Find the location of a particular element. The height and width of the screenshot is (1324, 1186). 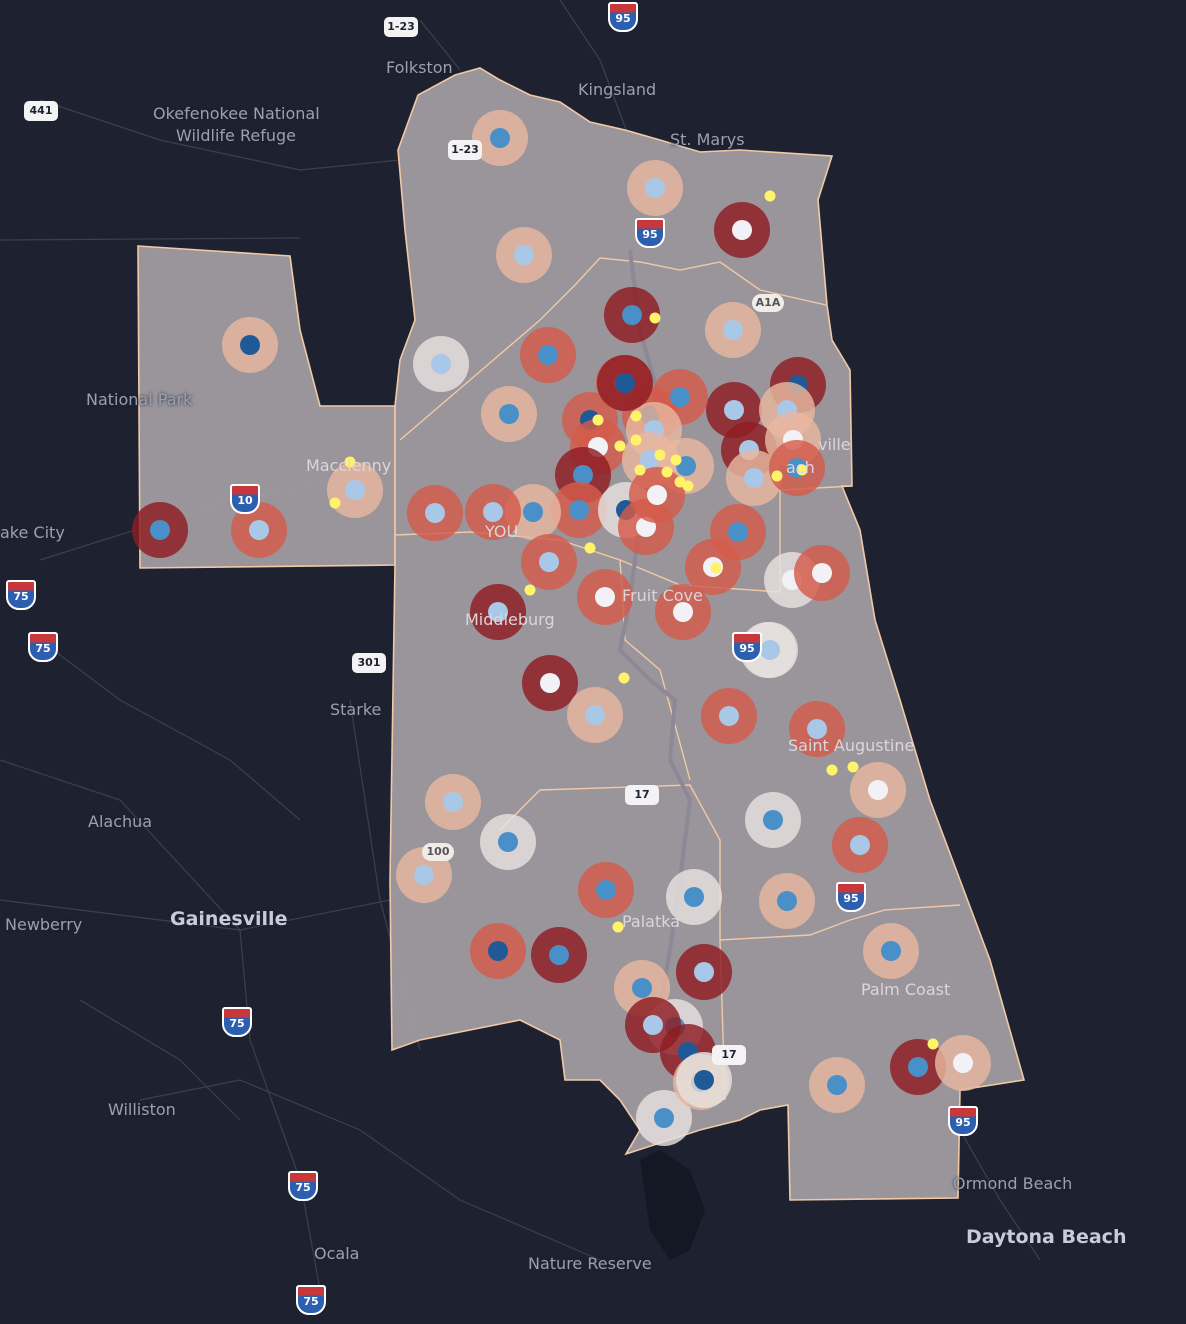

route-shield-icon: A1A is located at coordinates (768, 303).